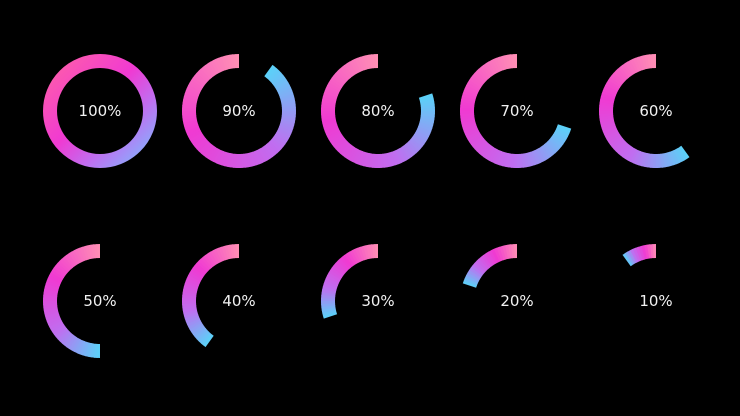 The width and height of the screenshot is (740, 416). I want to click on progress-ring-90: 90%, so click(239, 111).